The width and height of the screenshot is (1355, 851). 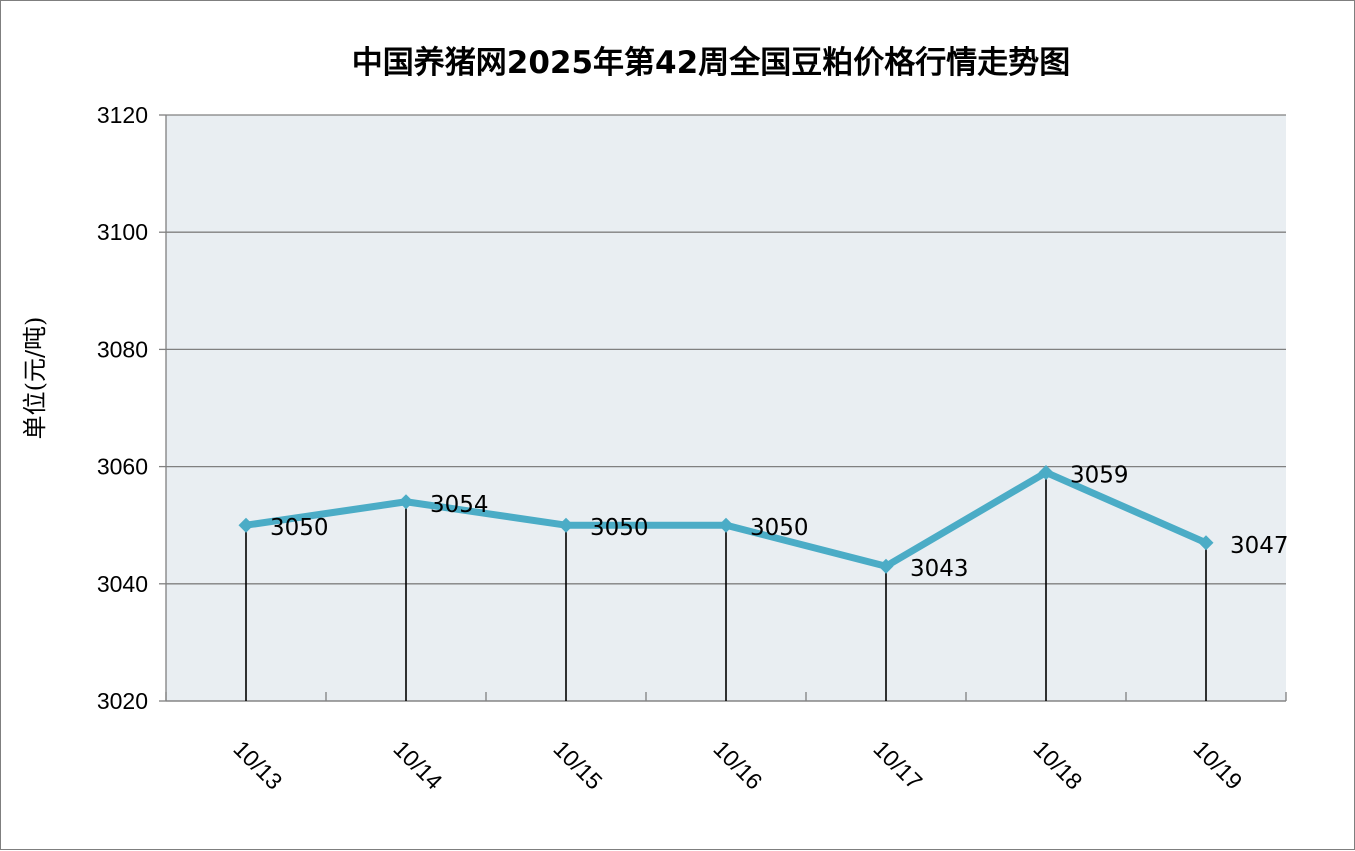 I want to click on series-layer, so click(x=726, y=519).